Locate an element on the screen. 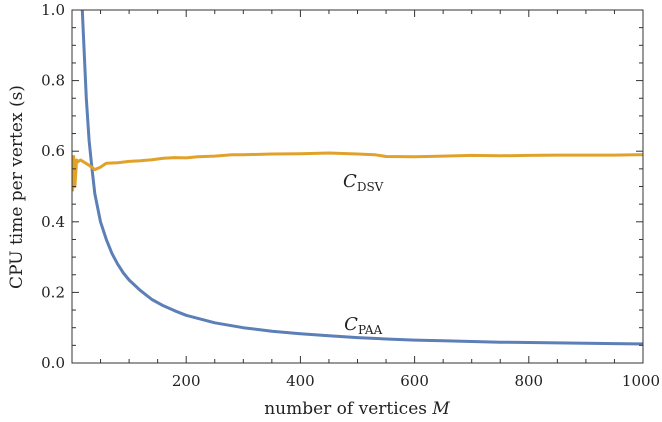 The width and height of the screenshot is (662, 422). y-tick-label: 0.0 is located at coordinates (53, 363).